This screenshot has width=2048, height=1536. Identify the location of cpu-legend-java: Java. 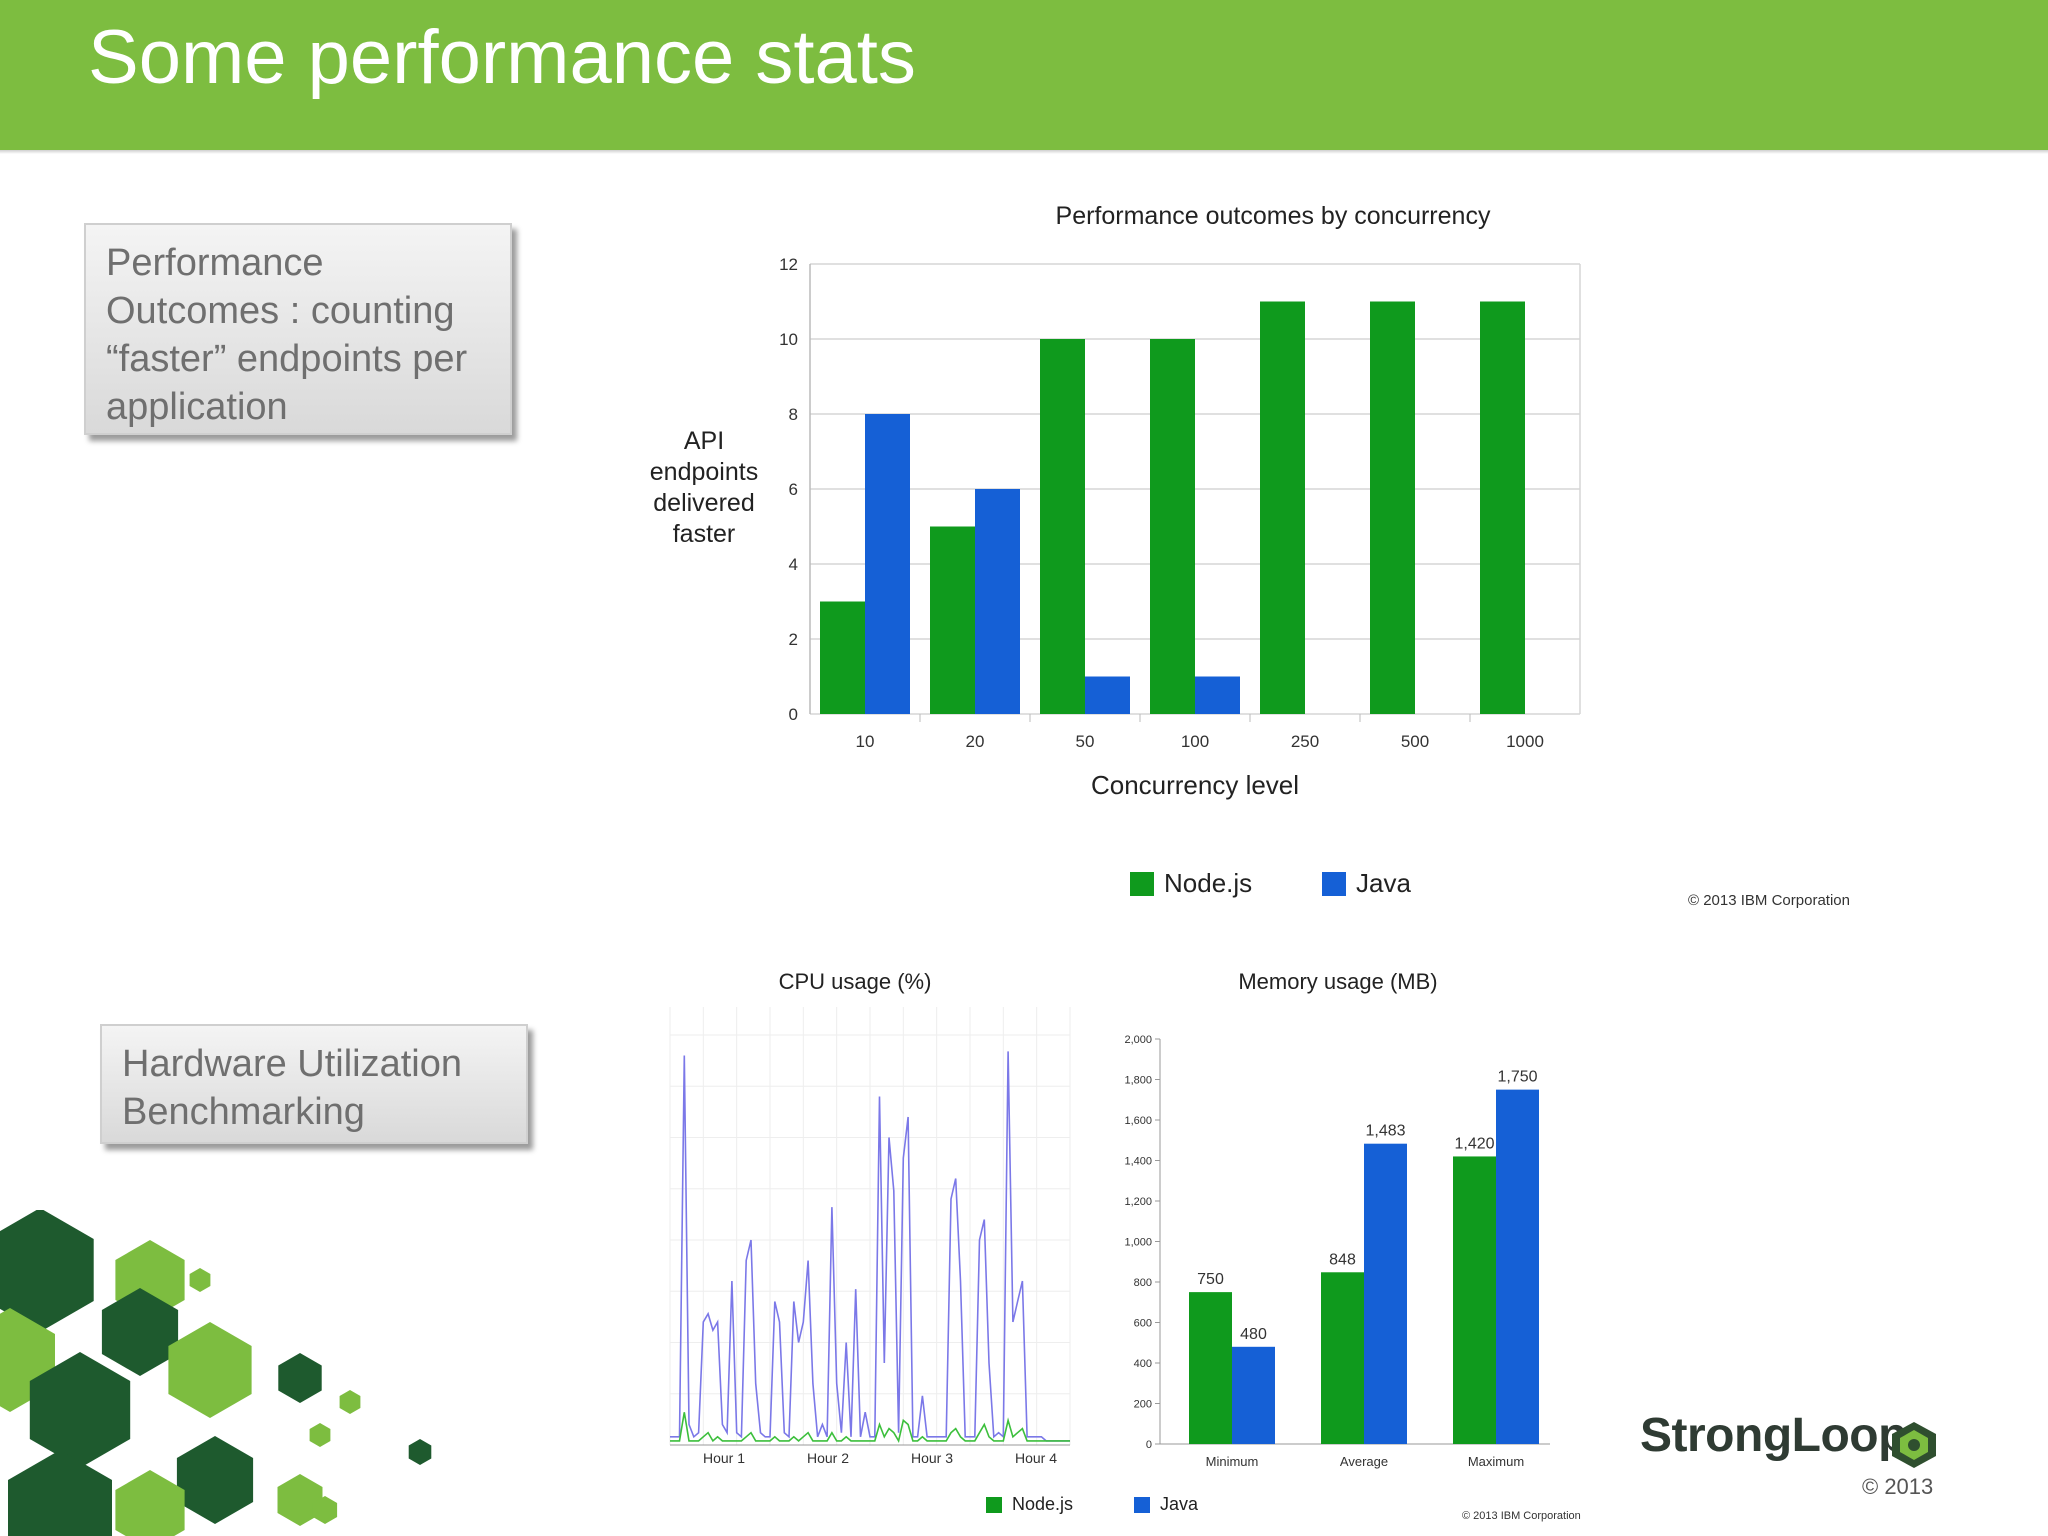
(1166, 1504).